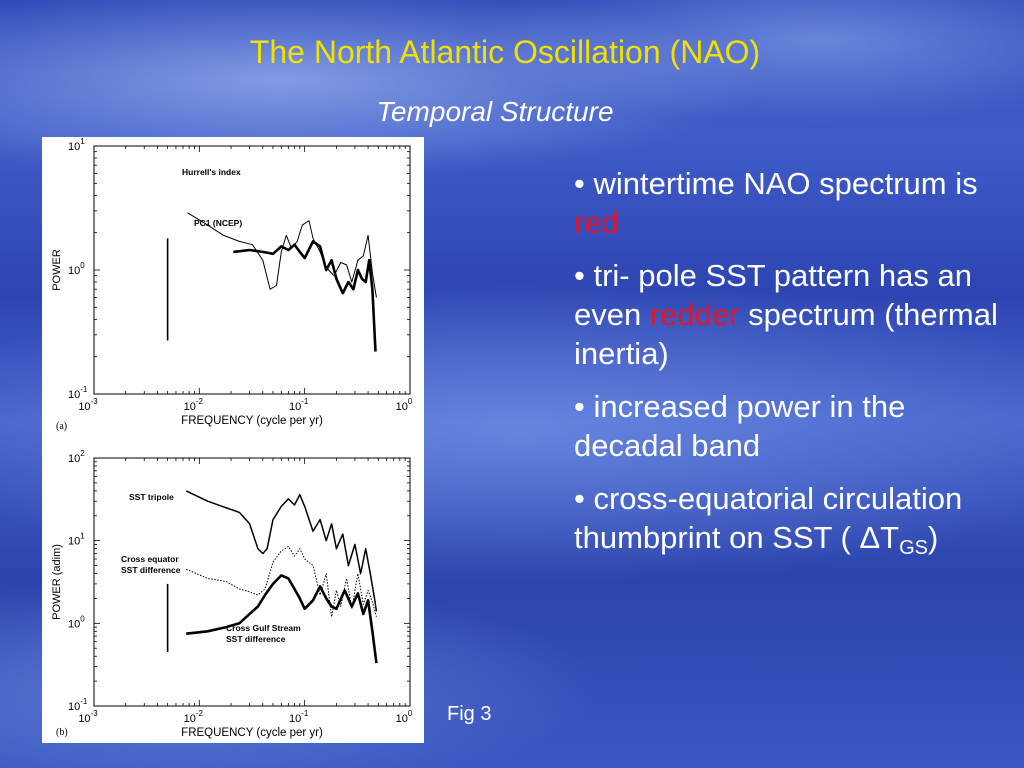 Image resolution: width=1024 pixels, height=768 pixels. I want to click on y-tick-label-exp: 2, so click(82, 453).